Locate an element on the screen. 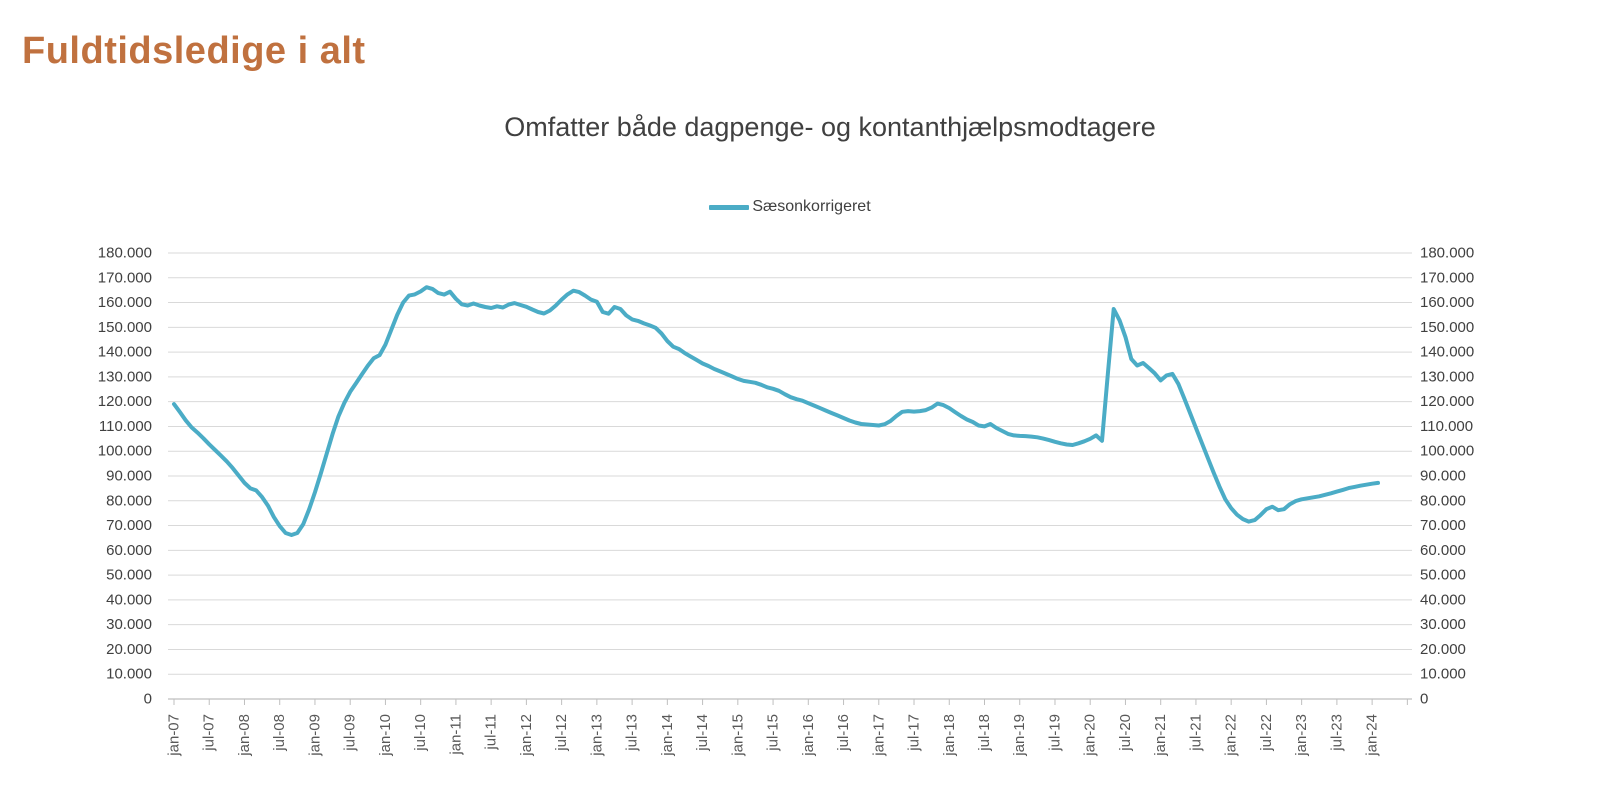 This screenshot has width=1600, height=800. y-axis-label-left: 140.000 is located at coordinates (125, 352).